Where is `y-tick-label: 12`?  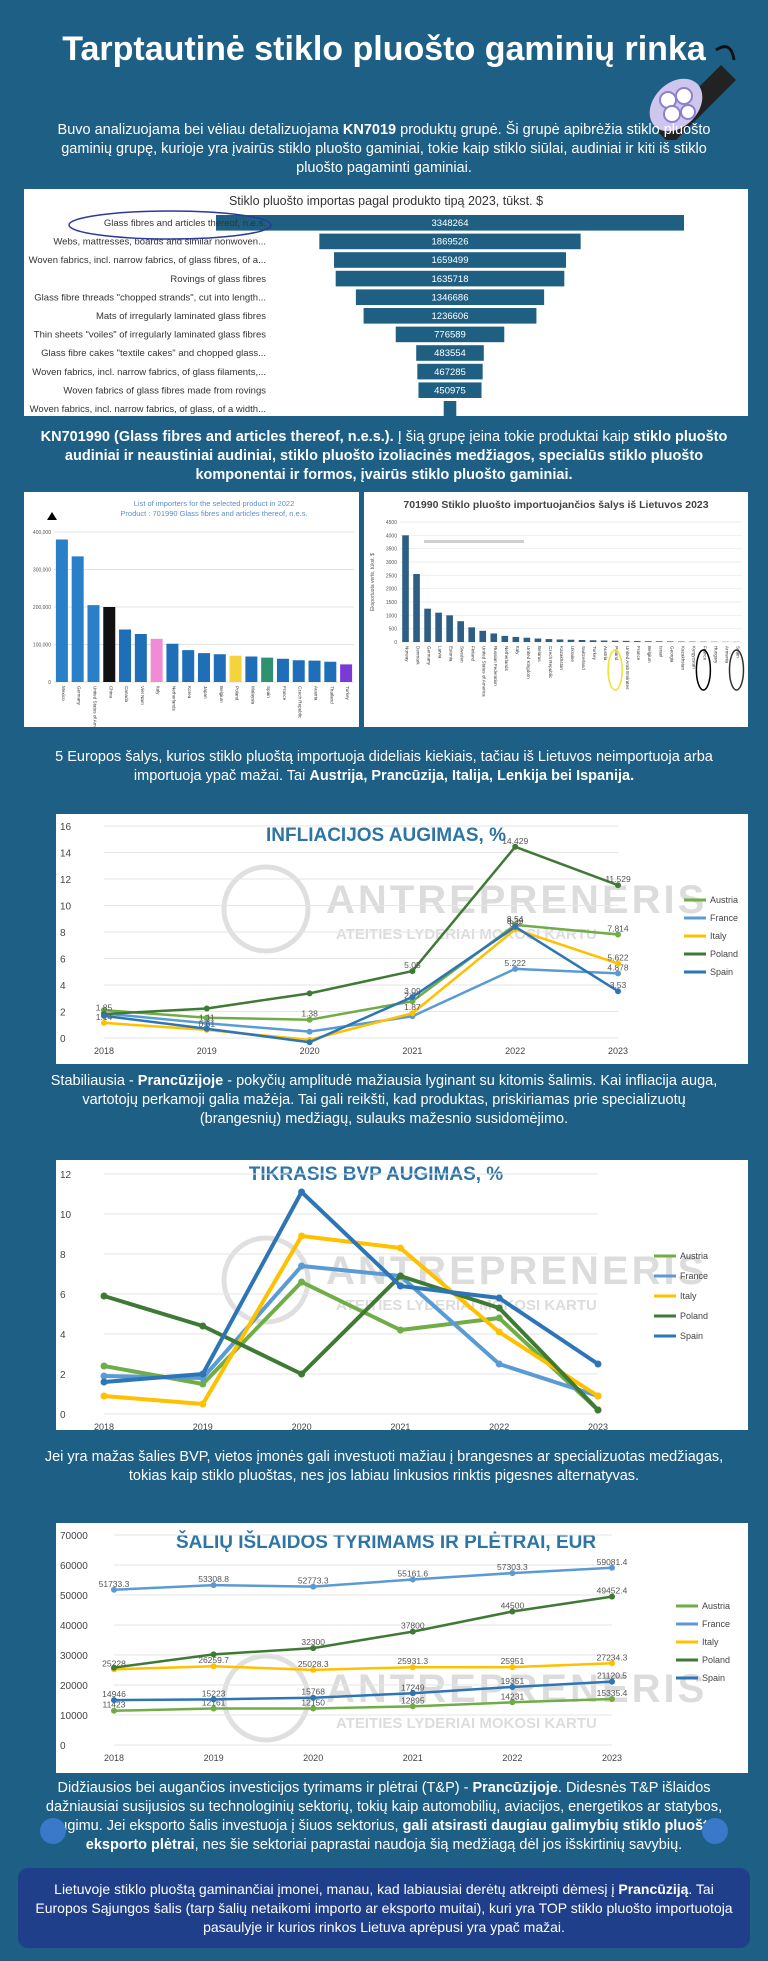 y-tick-label: 12 is located at coordinates (66, 1175).